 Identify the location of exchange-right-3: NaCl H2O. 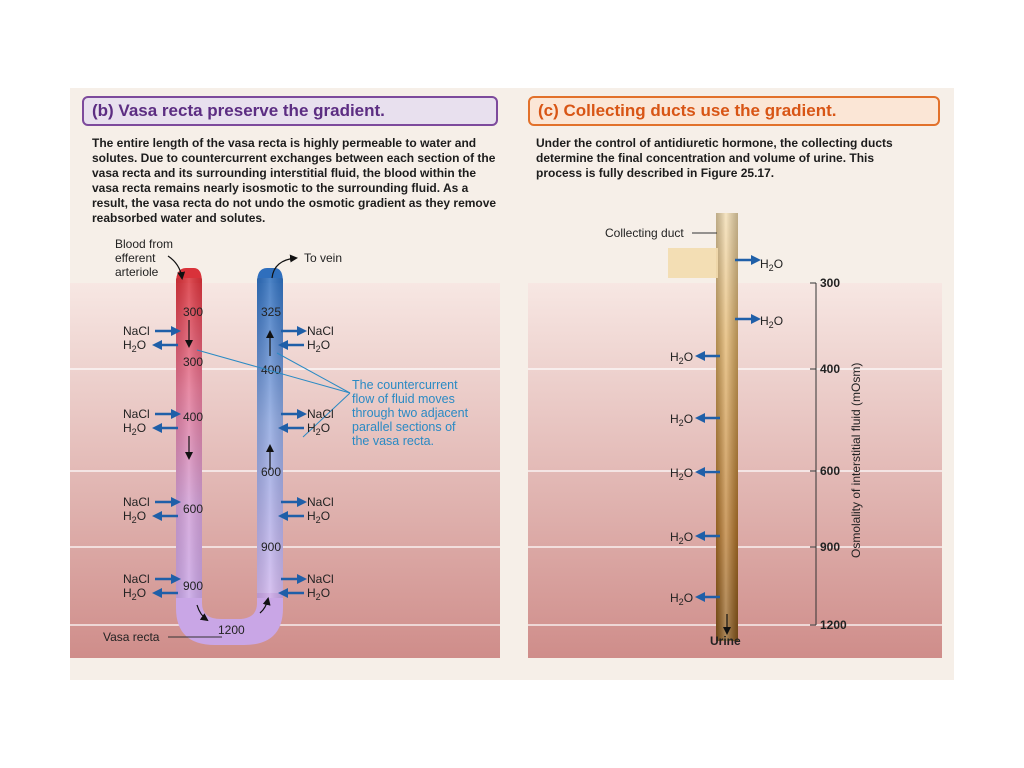
(306, 510).